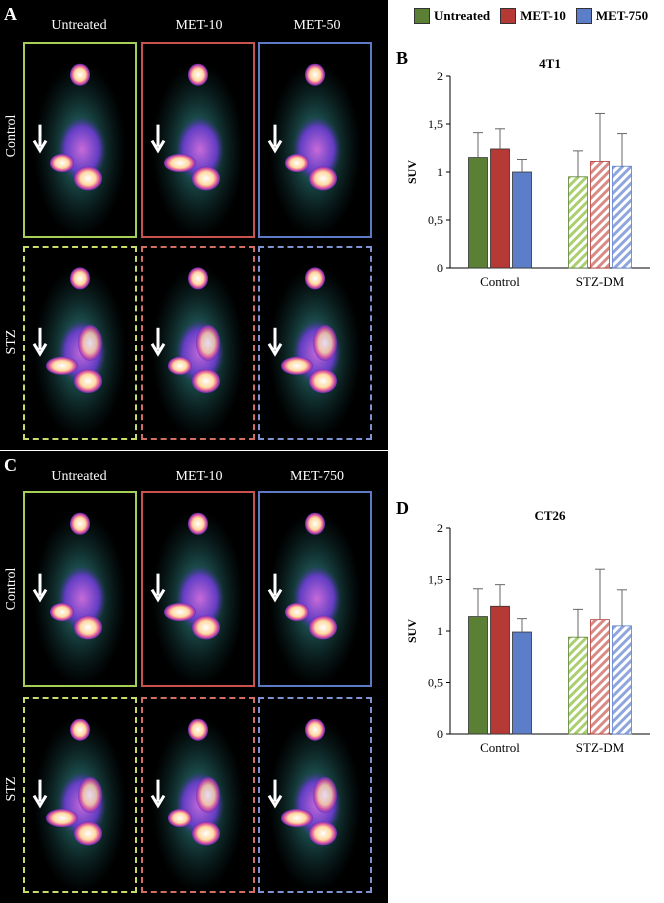 Image resolution: width=664 pixels, height=903 pixels. Describe the element at coordinates (317, 25) in the screenshot. I see `col-label-met50: MET-50` at that location.